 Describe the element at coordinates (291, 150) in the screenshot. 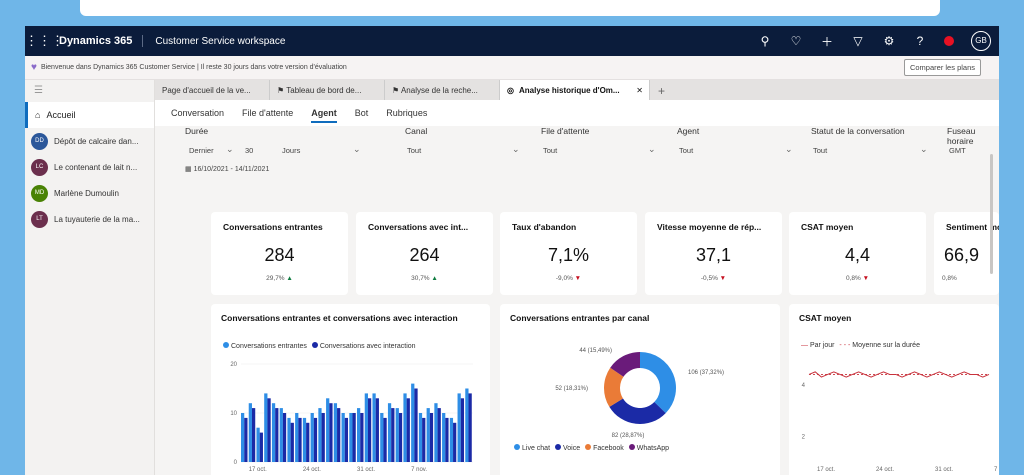

I see `duration-unit-select: Jours` at that location.